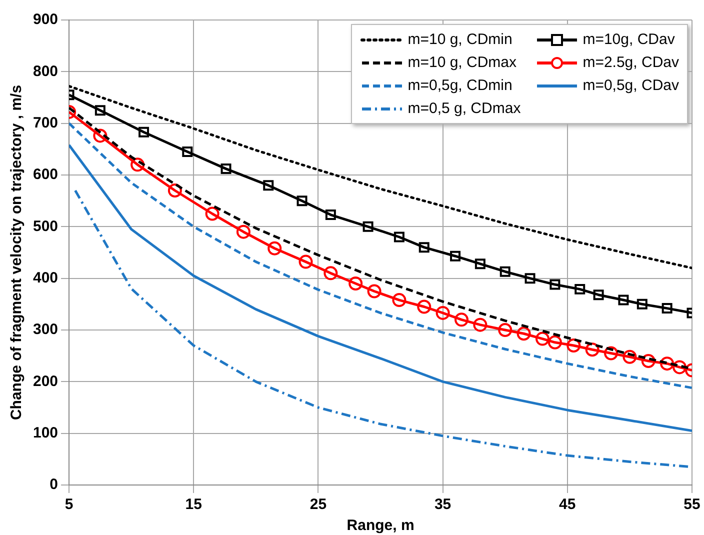 This screenshot has width=704, height=535. What do you see at coordinates (45, 226) in the screenshot?
I see `y-tick-label: 500` at bounding box center [45, 226].